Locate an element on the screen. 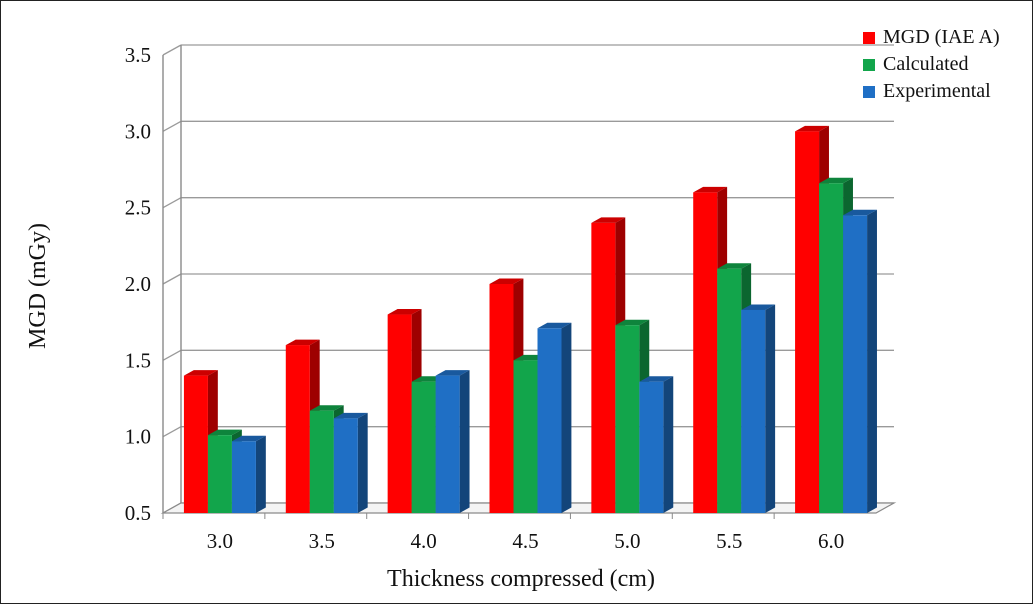 This screenshot has width=1033, height=605. x-axis-title: Thickness compressed (cm) is located at coordinates (521, 579).